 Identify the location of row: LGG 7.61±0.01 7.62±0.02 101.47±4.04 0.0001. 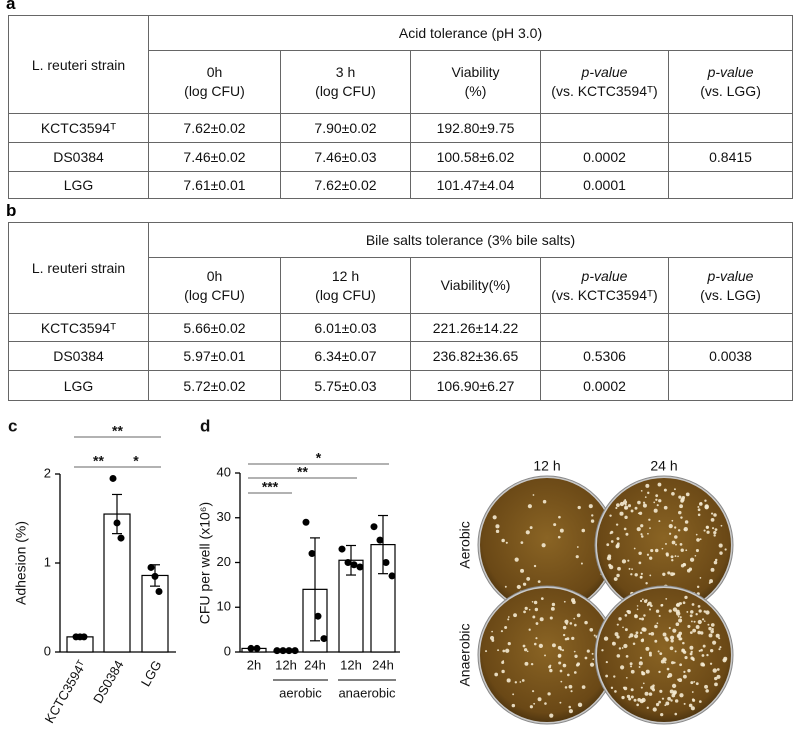
(401, 185).